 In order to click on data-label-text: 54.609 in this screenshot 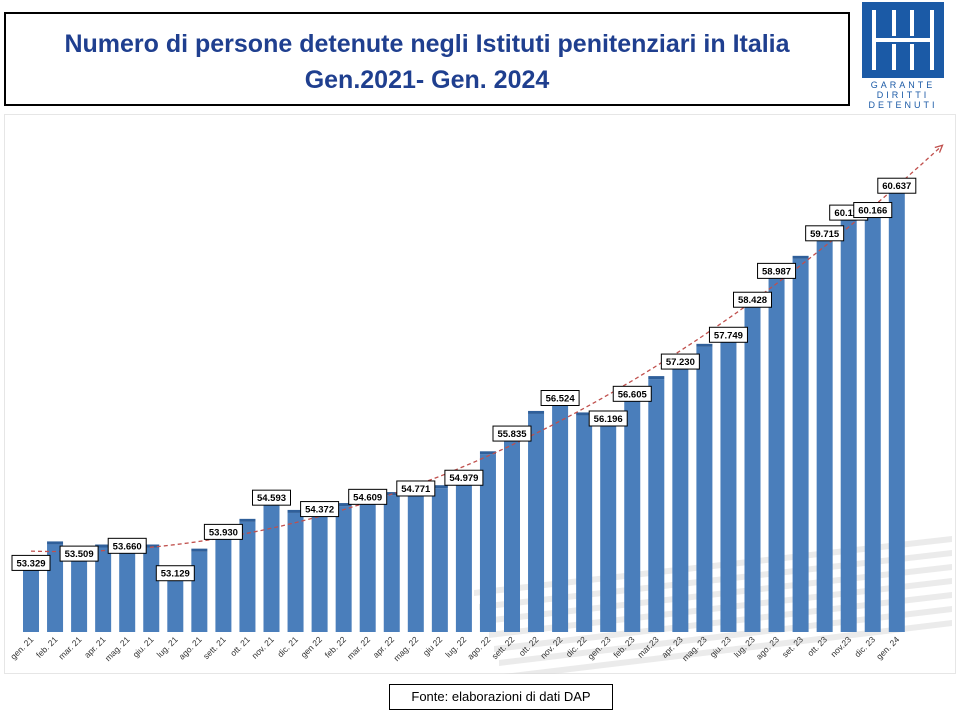, I will do `click(367, 497)`.